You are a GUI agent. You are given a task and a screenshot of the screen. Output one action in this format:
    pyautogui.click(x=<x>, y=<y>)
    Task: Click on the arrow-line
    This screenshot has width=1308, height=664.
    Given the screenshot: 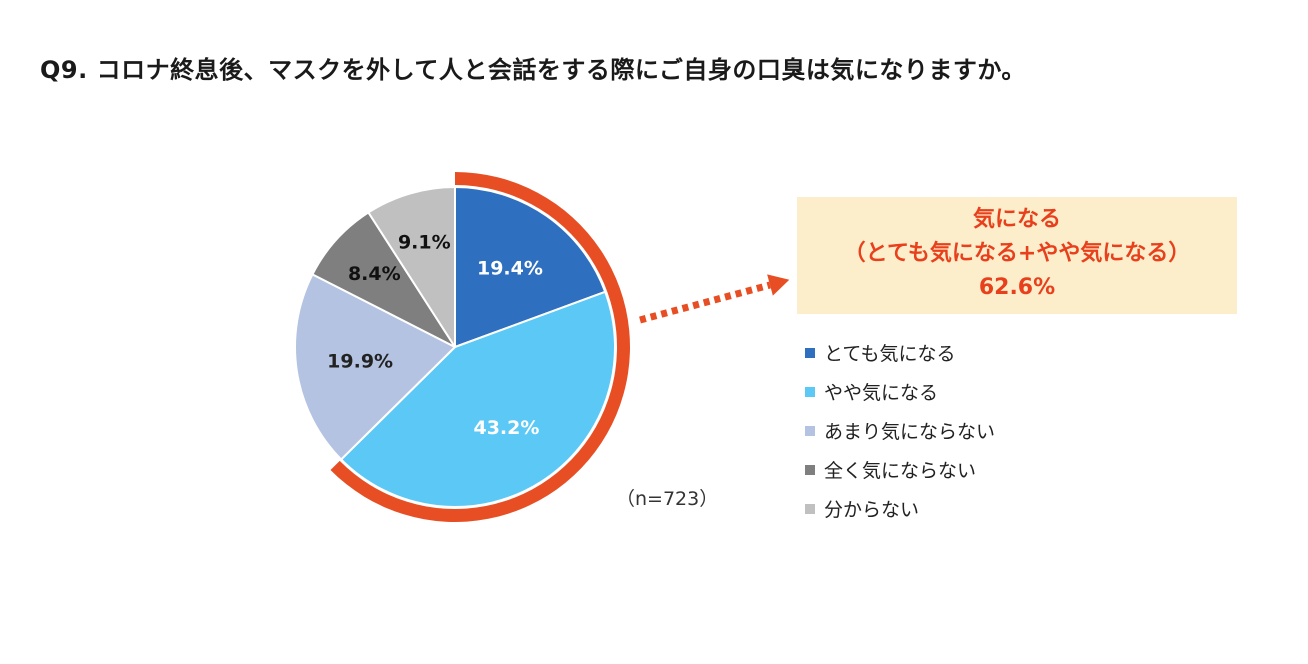 What is the action you would take?
    pyautogui.click(x=705, y=302)
    